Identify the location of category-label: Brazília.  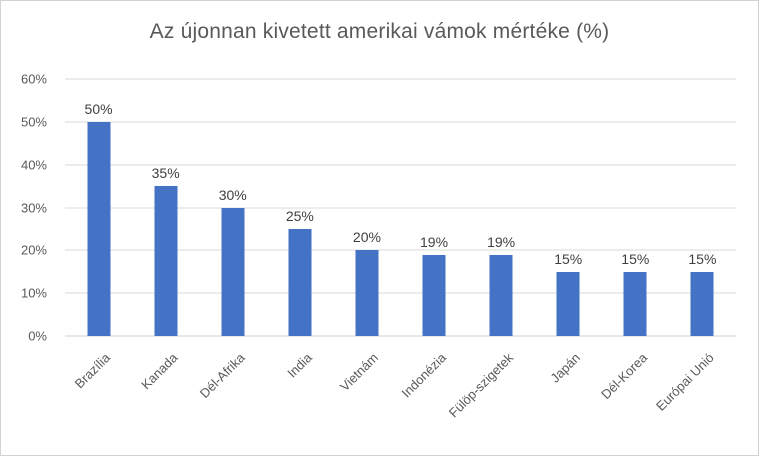
(92, 371).